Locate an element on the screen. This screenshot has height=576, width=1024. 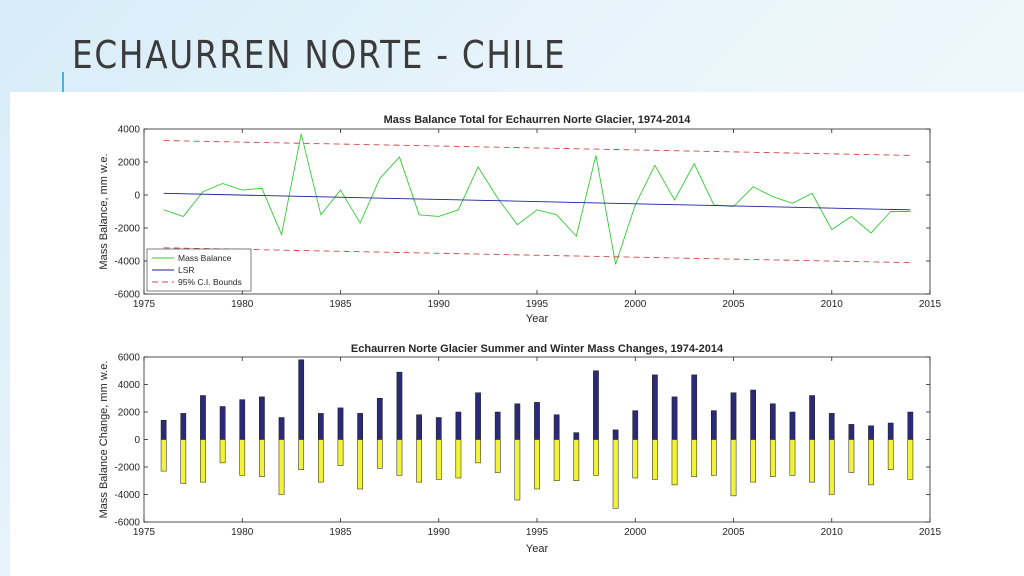
title-accent-bar is located at coordinates (63, 83).